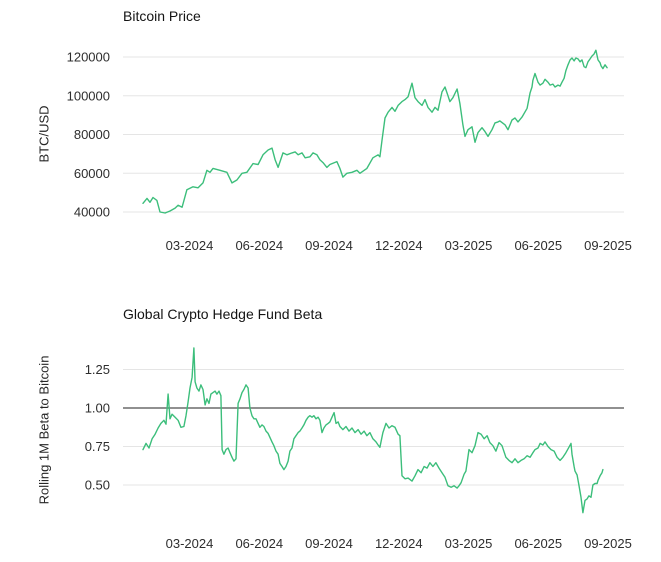 Image resolution: width=661 pixels, height=562 pixels. Describe the element at coordinates (92, 212) in the screenshot. I see `y-tick-label: 40000` at that location.